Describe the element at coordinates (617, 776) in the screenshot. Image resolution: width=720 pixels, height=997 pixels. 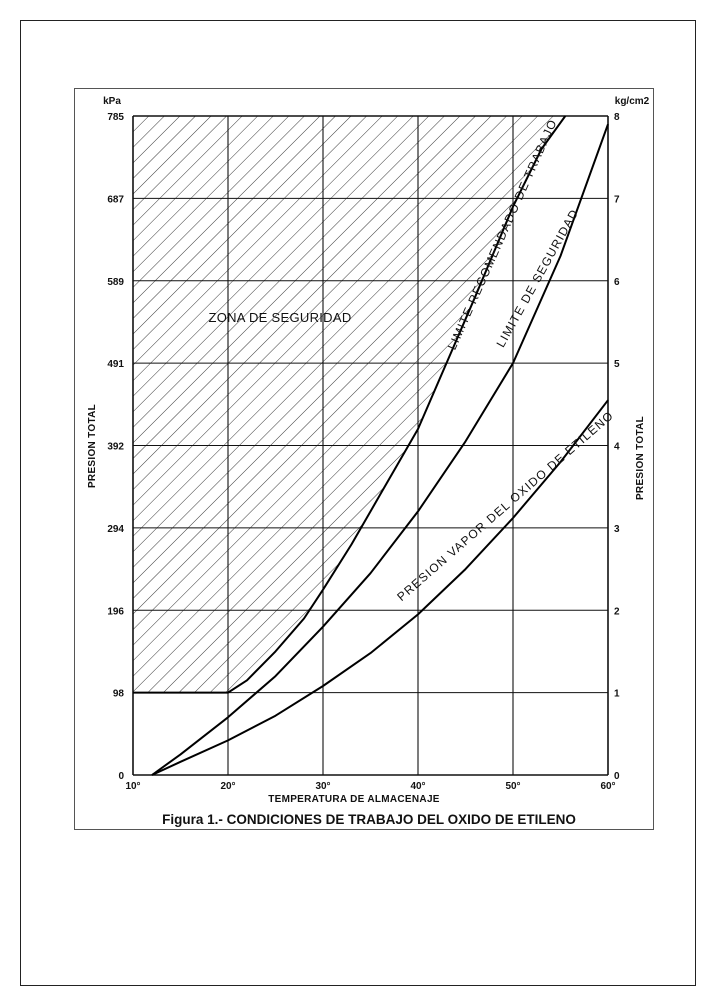
I see `y-right-tick-label: 0` at that location.